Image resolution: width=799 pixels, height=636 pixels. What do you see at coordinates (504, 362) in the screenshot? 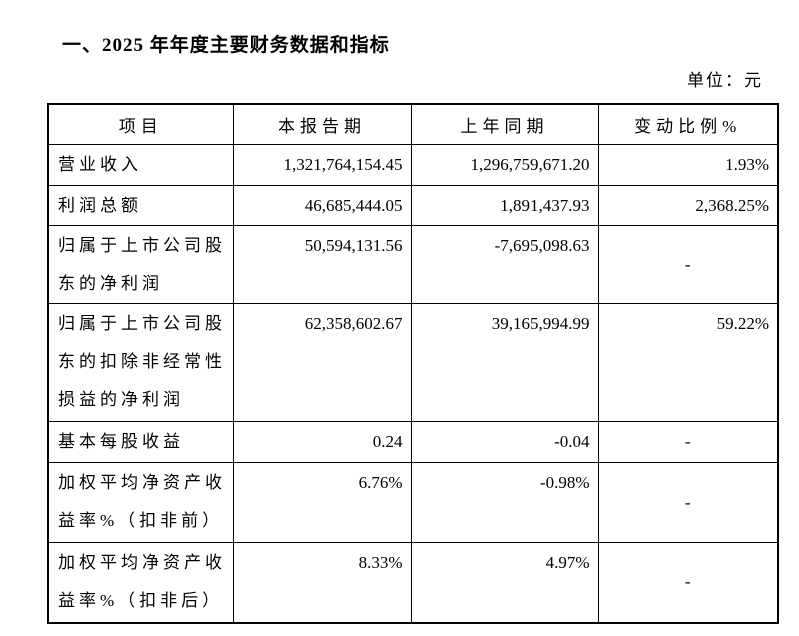
I see `prior-period-cell: 39,165,994.99` at bounding box center [504, 362].